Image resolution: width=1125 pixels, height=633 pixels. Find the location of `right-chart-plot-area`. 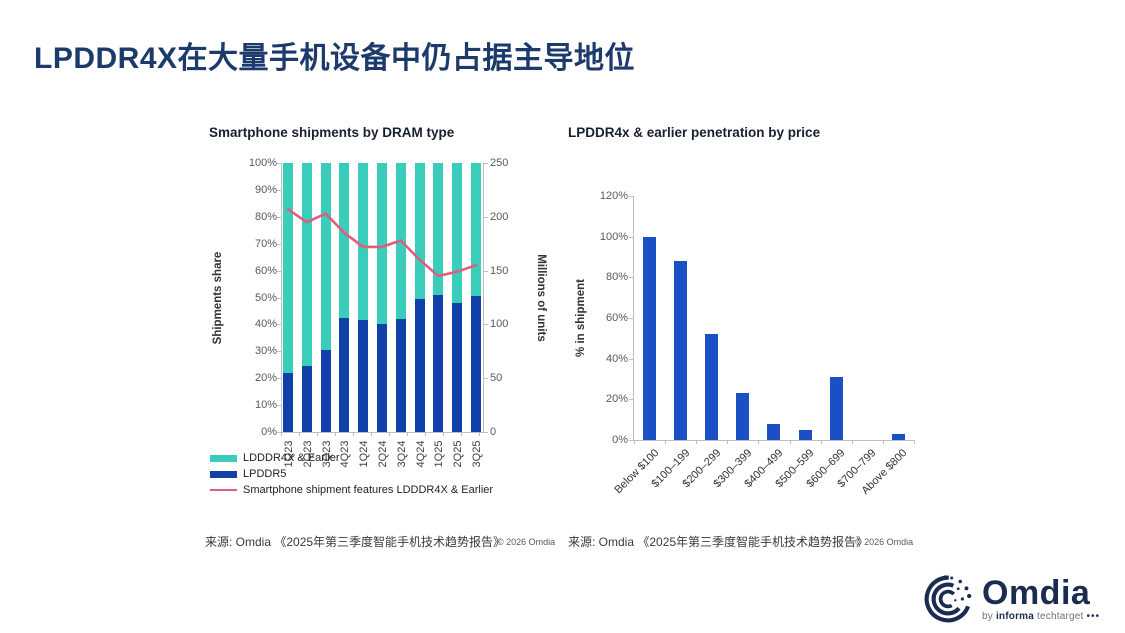

right-chart-plot-area is located at coordinates (774, 318).